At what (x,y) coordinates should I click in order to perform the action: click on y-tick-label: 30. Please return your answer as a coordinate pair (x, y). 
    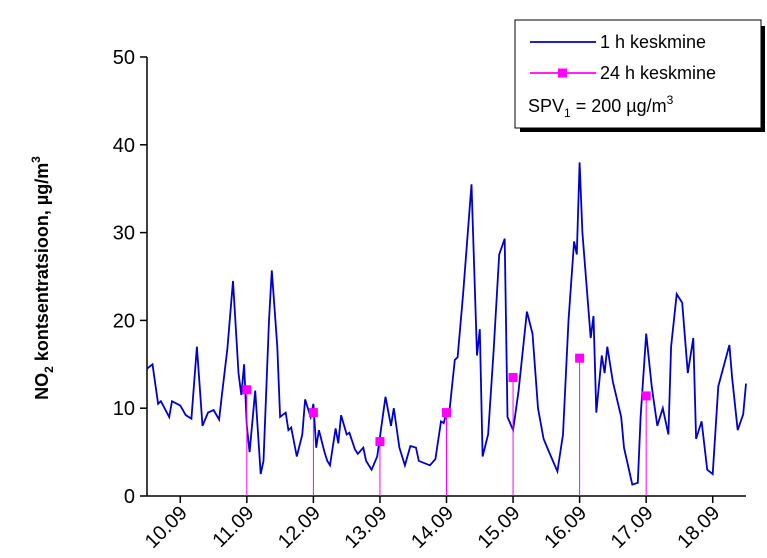
    Looking at the image, I should click on (124, 234).